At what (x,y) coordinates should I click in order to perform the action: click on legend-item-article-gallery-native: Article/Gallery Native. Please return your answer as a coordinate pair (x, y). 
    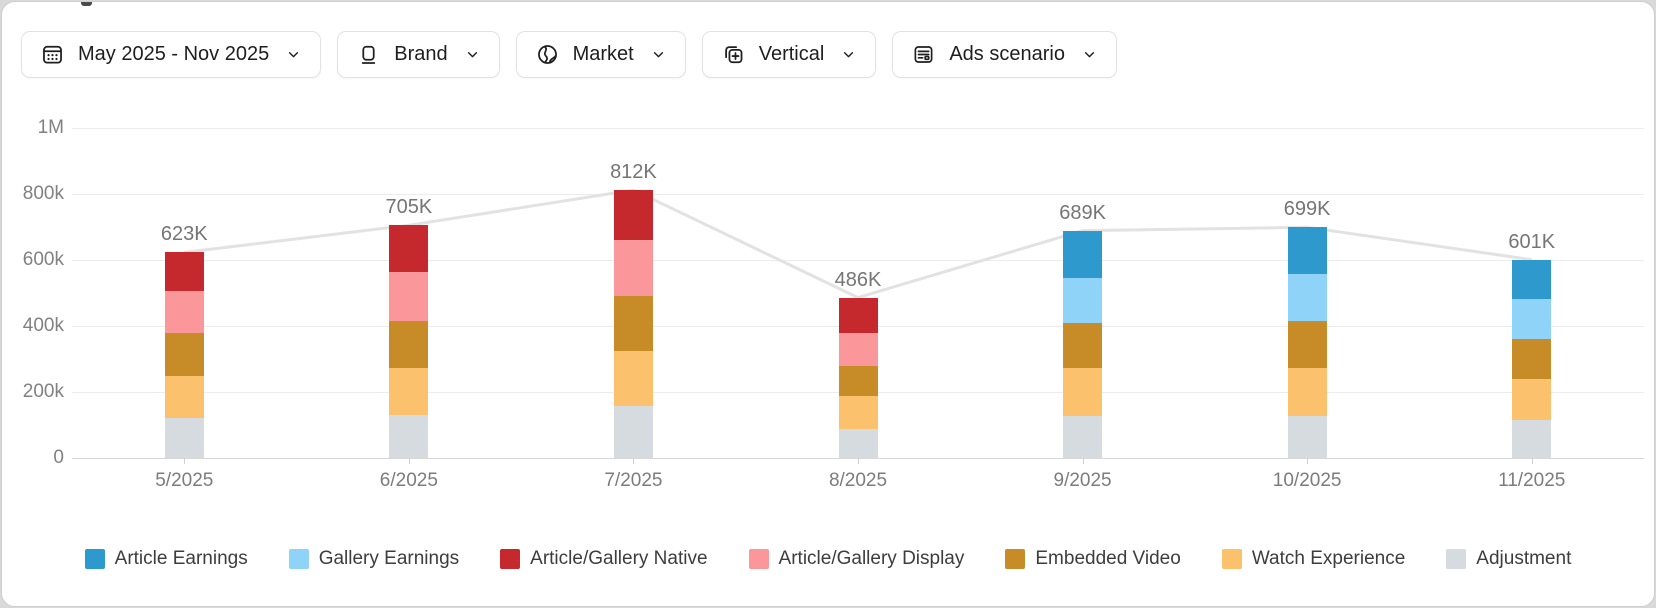
    Looking at the image, I should click on (604, 559).